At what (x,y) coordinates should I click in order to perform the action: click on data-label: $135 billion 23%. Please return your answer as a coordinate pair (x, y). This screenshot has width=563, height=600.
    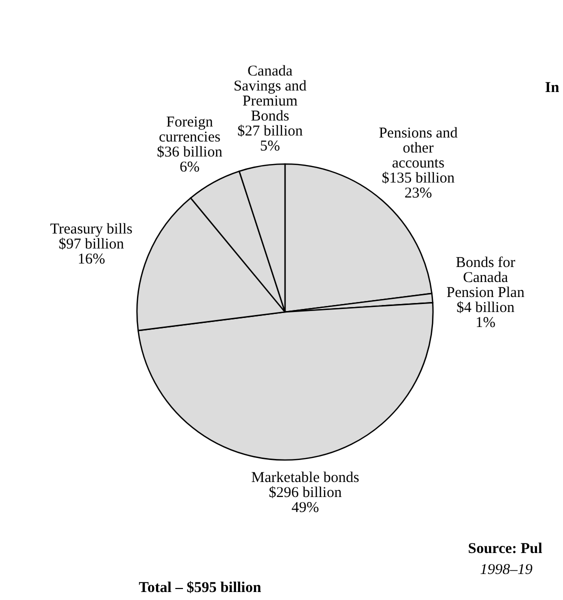
    Looking at the image, I should click on (419, 186).